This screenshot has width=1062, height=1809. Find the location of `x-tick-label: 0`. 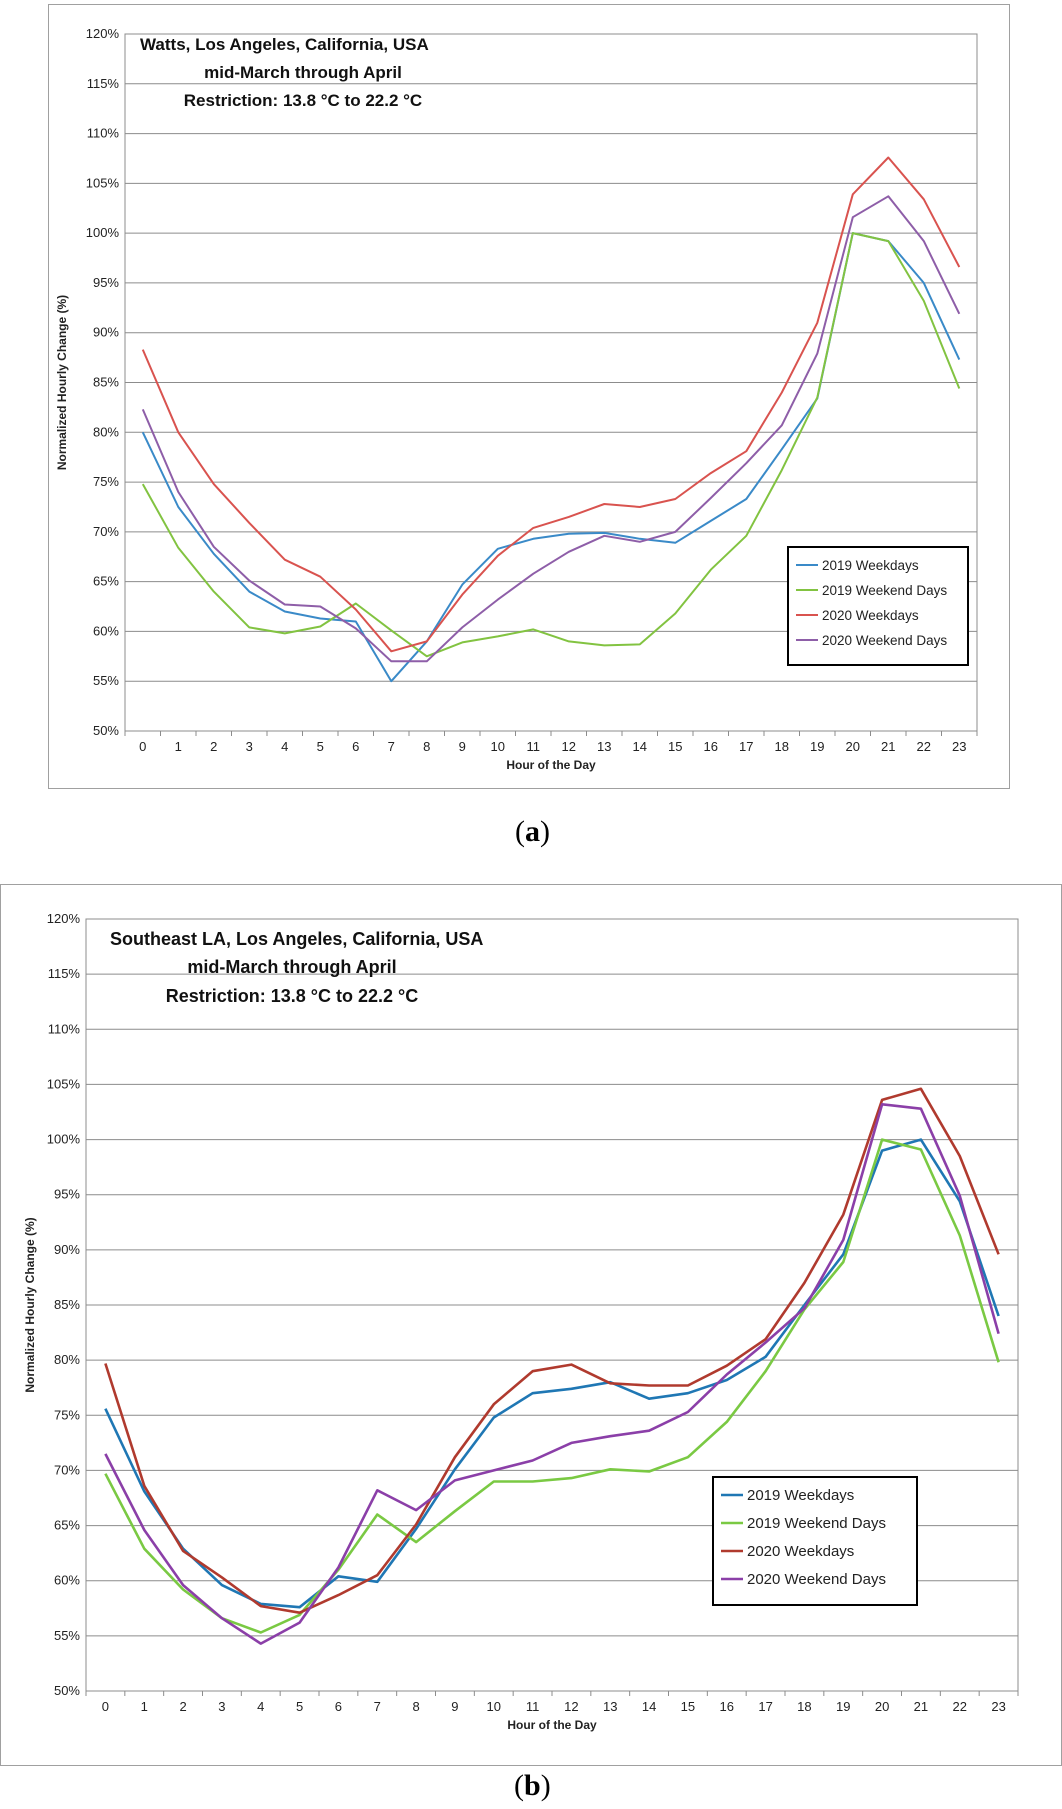

x-tick-label: 0 is located at coordinates (142, 746).